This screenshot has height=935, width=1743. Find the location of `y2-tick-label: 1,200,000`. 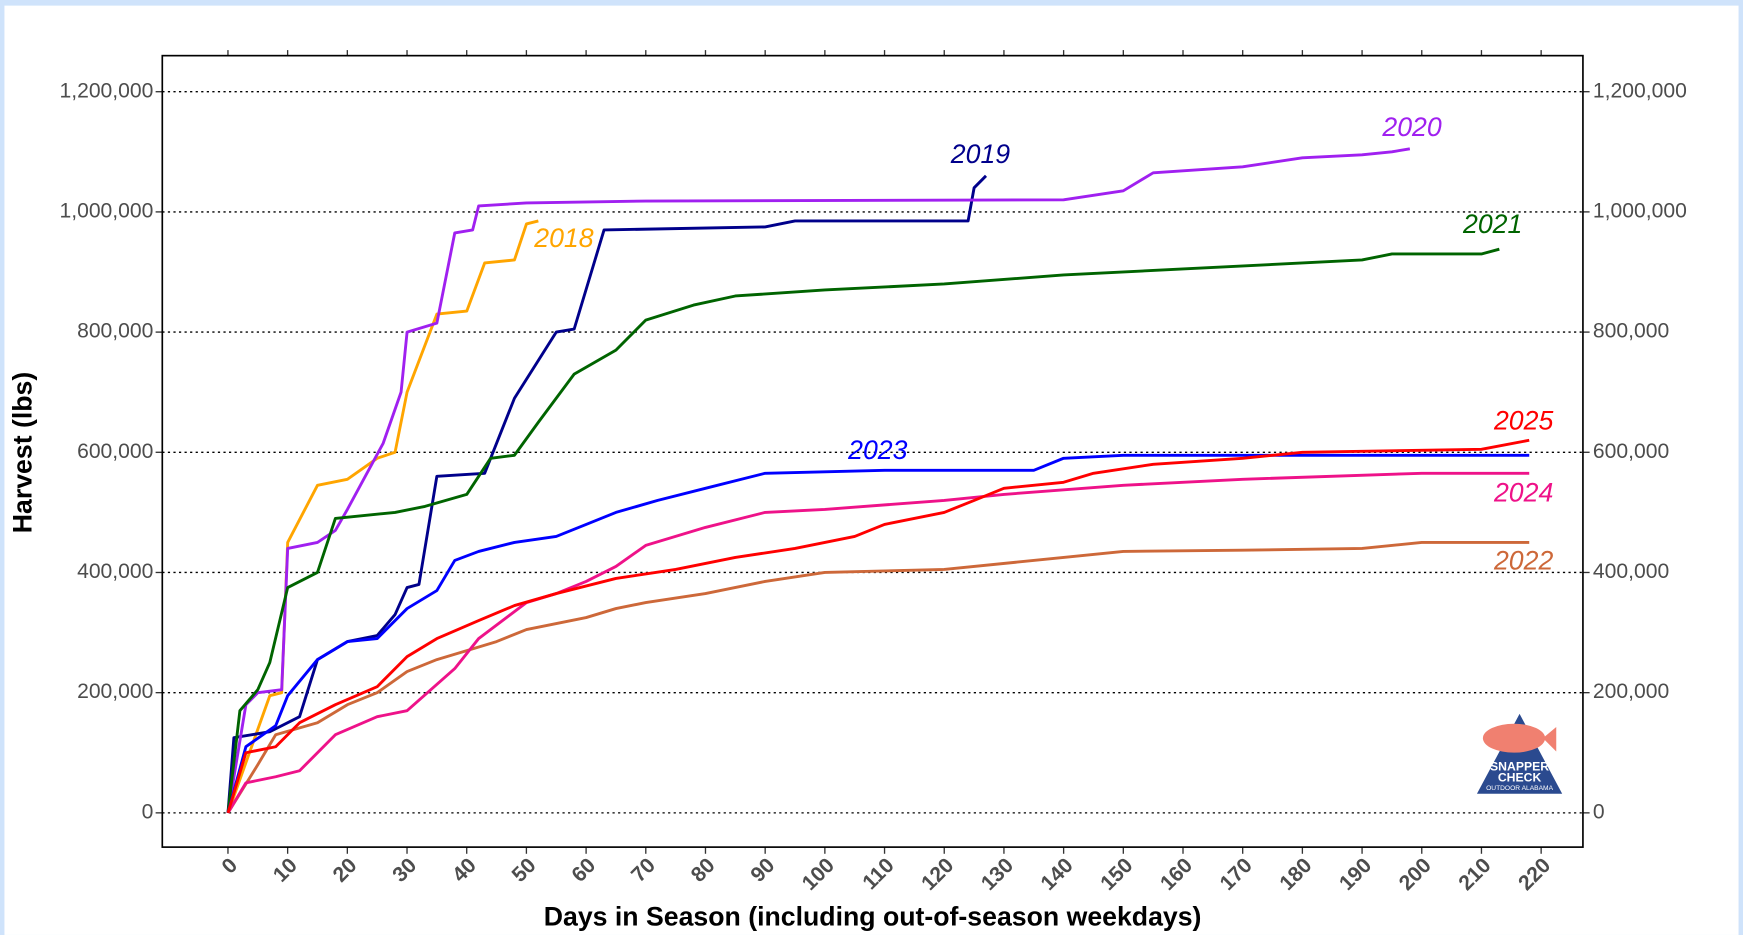

y2-tick-label: 1,200,000 is located at coordinates (1640, 90).